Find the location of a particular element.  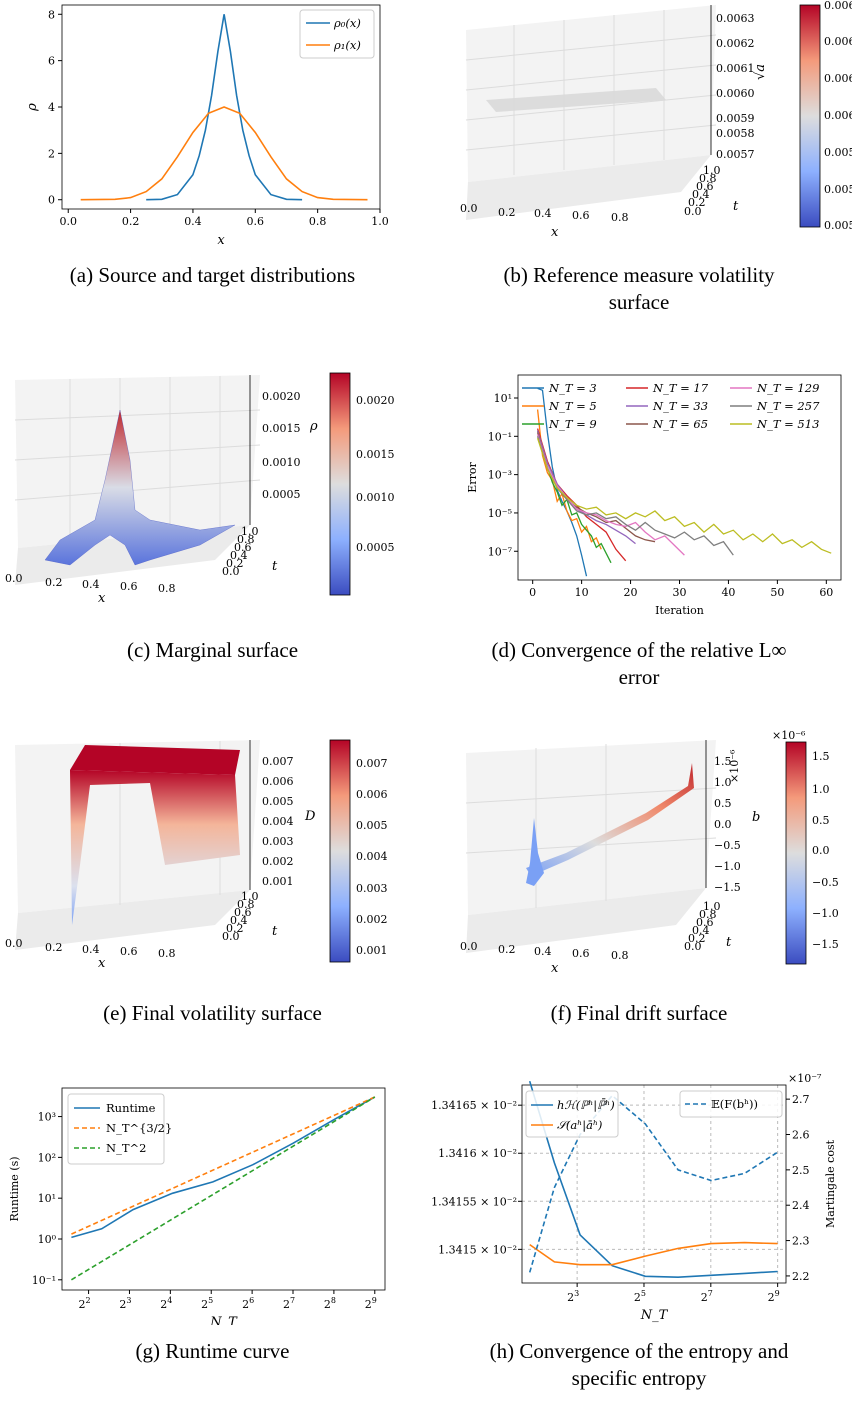

e-xtick: 0.4 is located at coordinates (91, 949).